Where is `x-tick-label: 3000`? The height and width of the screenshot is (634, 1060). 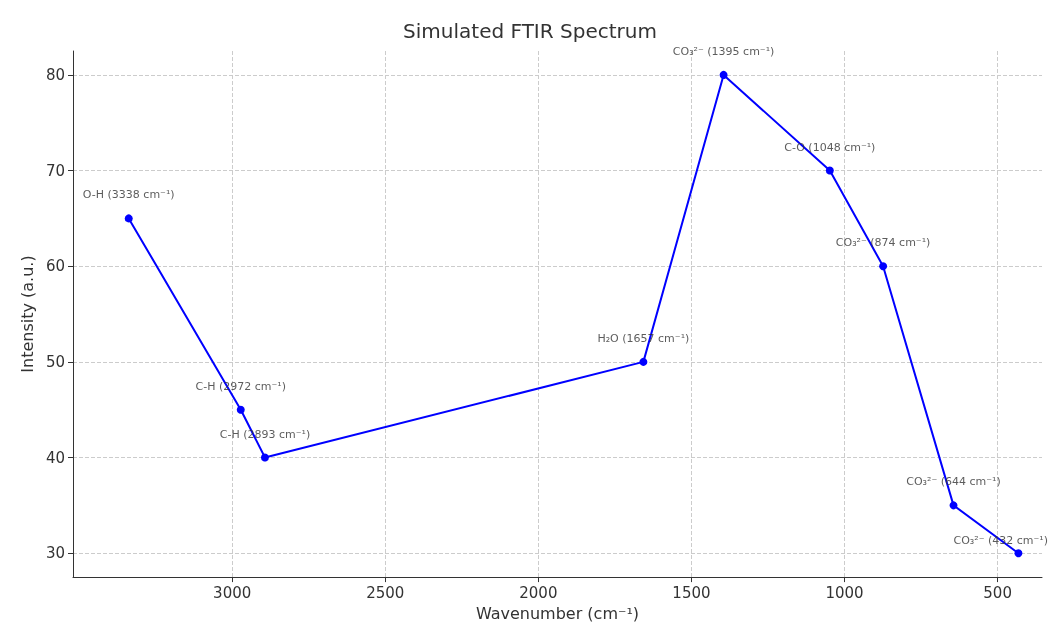 x-tick-label: 3000 is located at coordinates (232, 592).